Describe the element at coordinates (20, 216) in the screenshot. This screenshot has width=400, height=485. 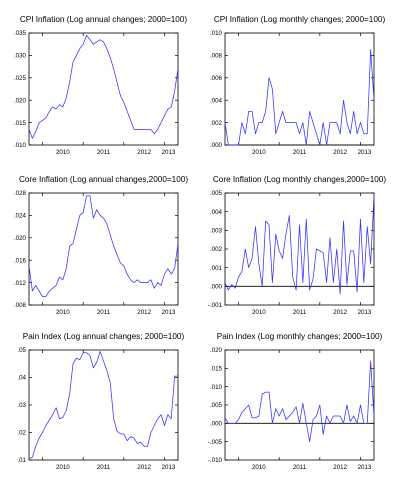
I see `y-tick-label: .024` at that location.